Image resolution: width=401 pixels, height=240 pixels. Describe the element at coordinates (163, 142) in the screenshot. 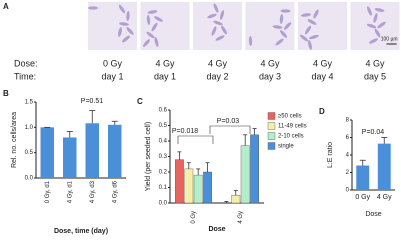

I see `y-tick-label: 0.4` at that location.